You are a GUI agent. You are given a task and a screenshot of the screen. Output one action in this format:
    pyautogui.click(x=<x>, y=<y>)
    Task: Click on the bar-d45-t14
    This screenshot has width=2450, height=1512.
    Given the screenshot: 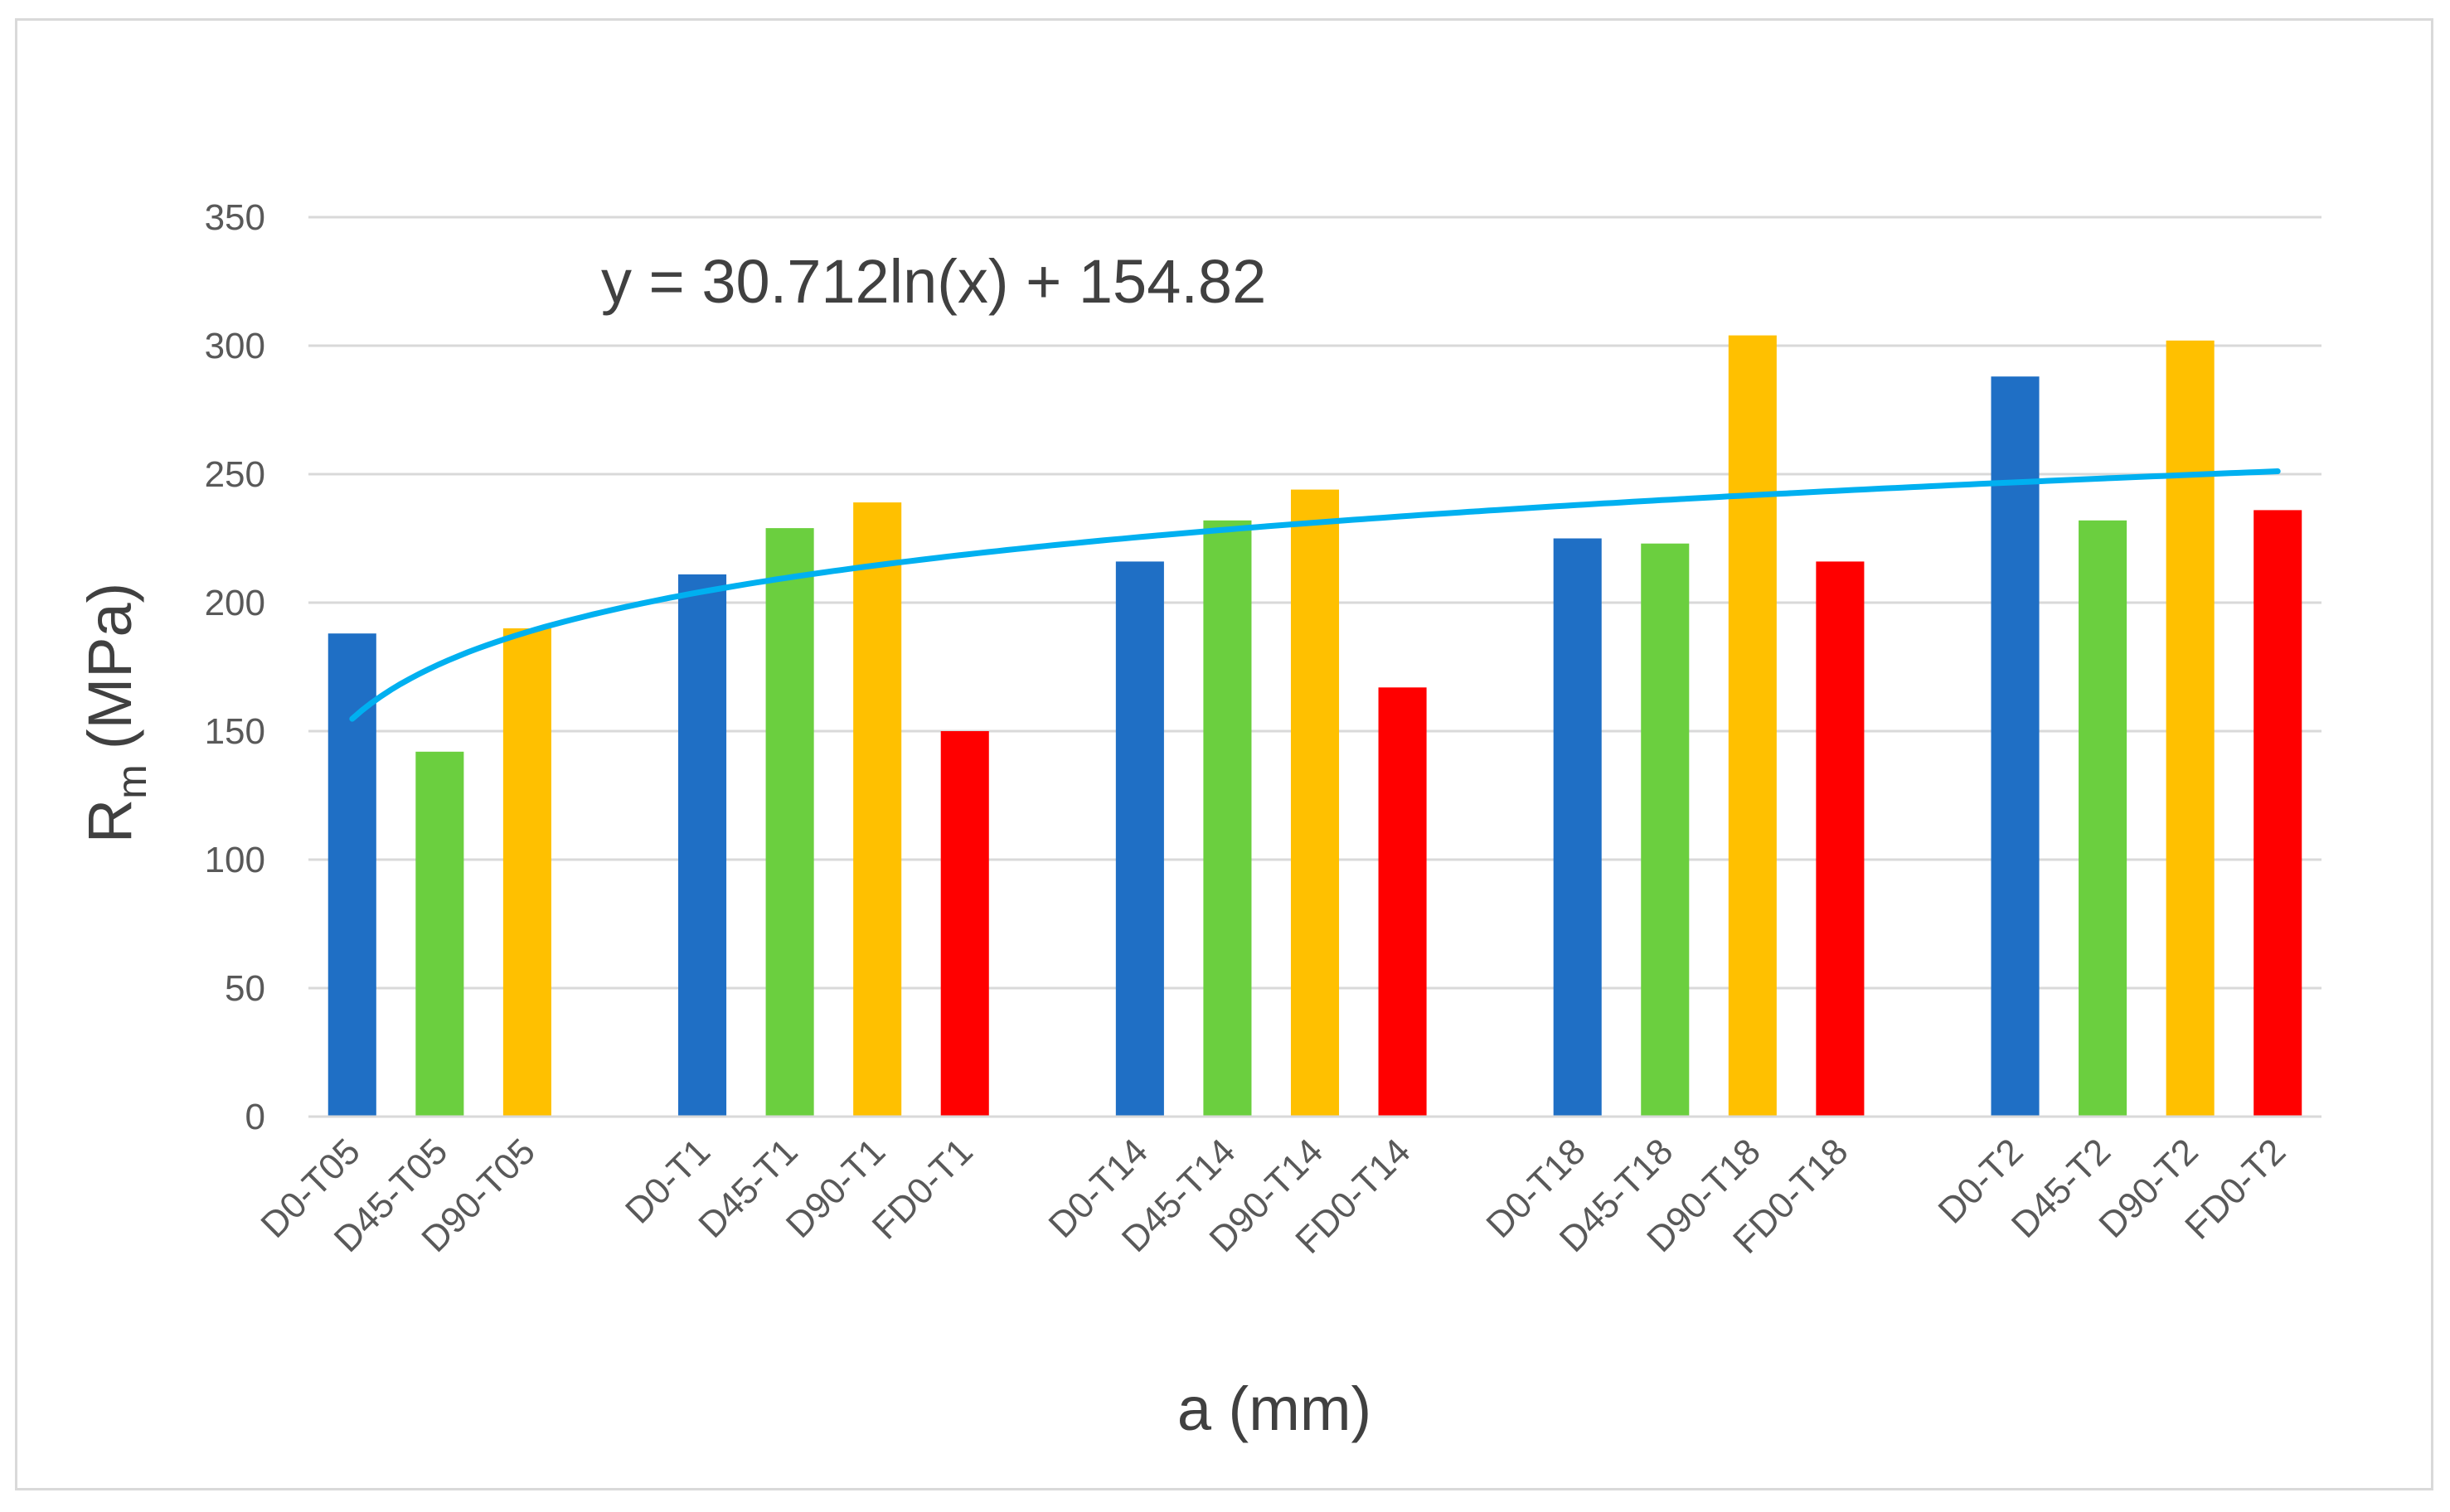 What is the action you would take?
    pyautogui.click(x=1227, y=818)
    